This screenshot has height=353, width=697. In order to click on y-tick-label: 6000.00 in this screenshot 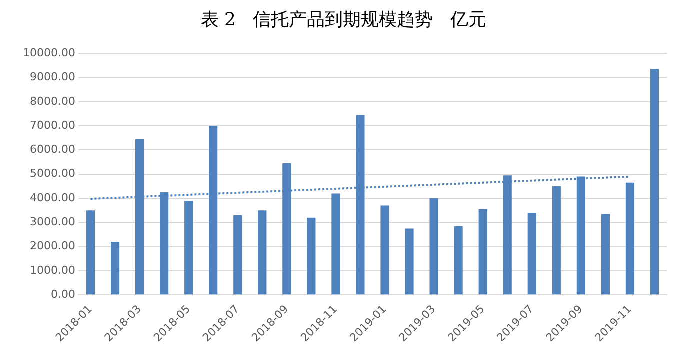, I will do `click(53, 149)`.